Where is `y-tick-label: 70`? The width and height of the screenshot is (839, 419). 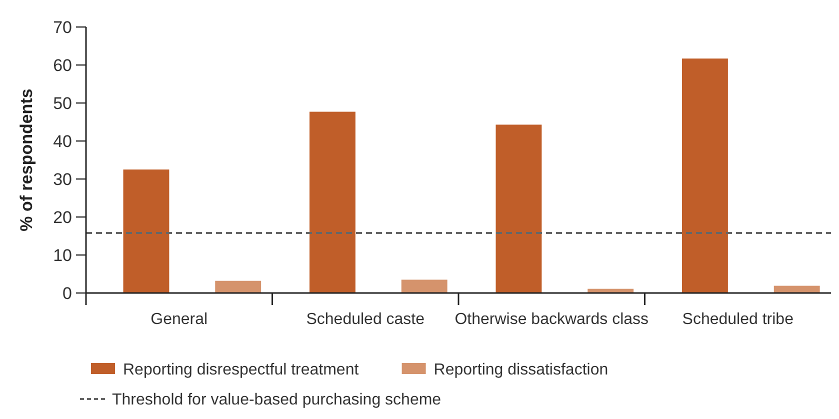
y-tick-label: 70 is located at coordinates (62, 27).